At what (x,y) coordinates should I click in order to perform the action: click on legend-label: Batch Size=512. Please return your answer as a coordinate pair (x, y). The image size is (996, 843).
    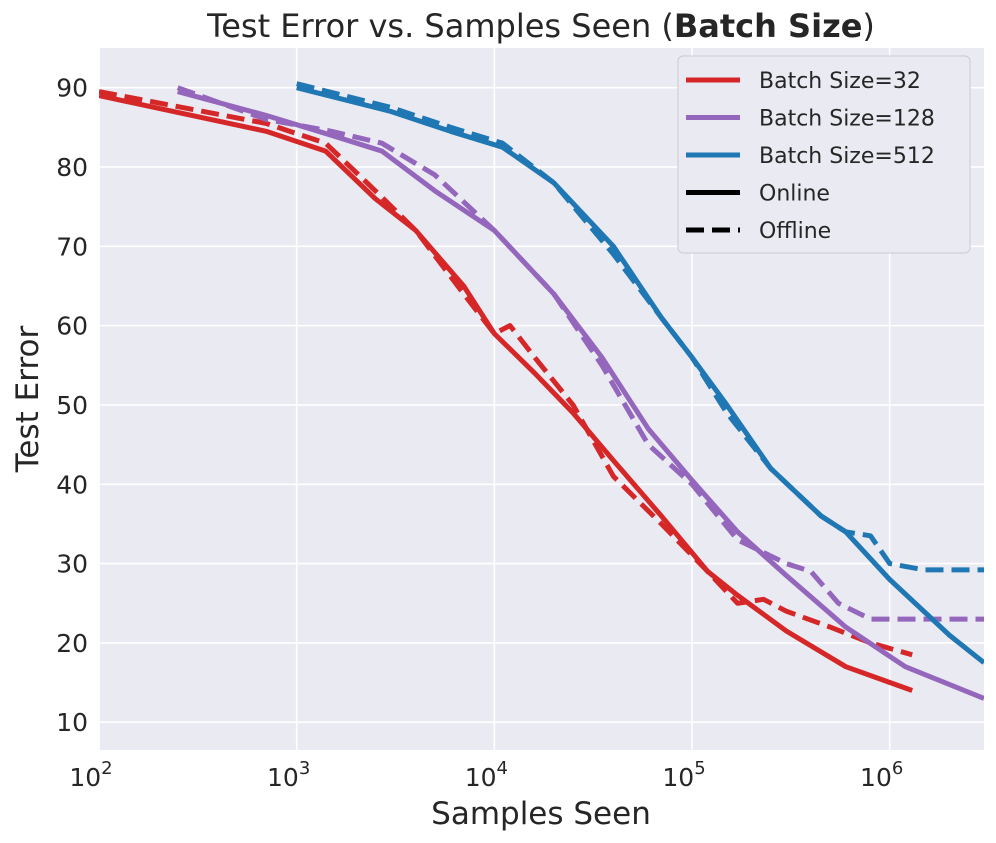
    Looking at the image, I should click on (847, 156).